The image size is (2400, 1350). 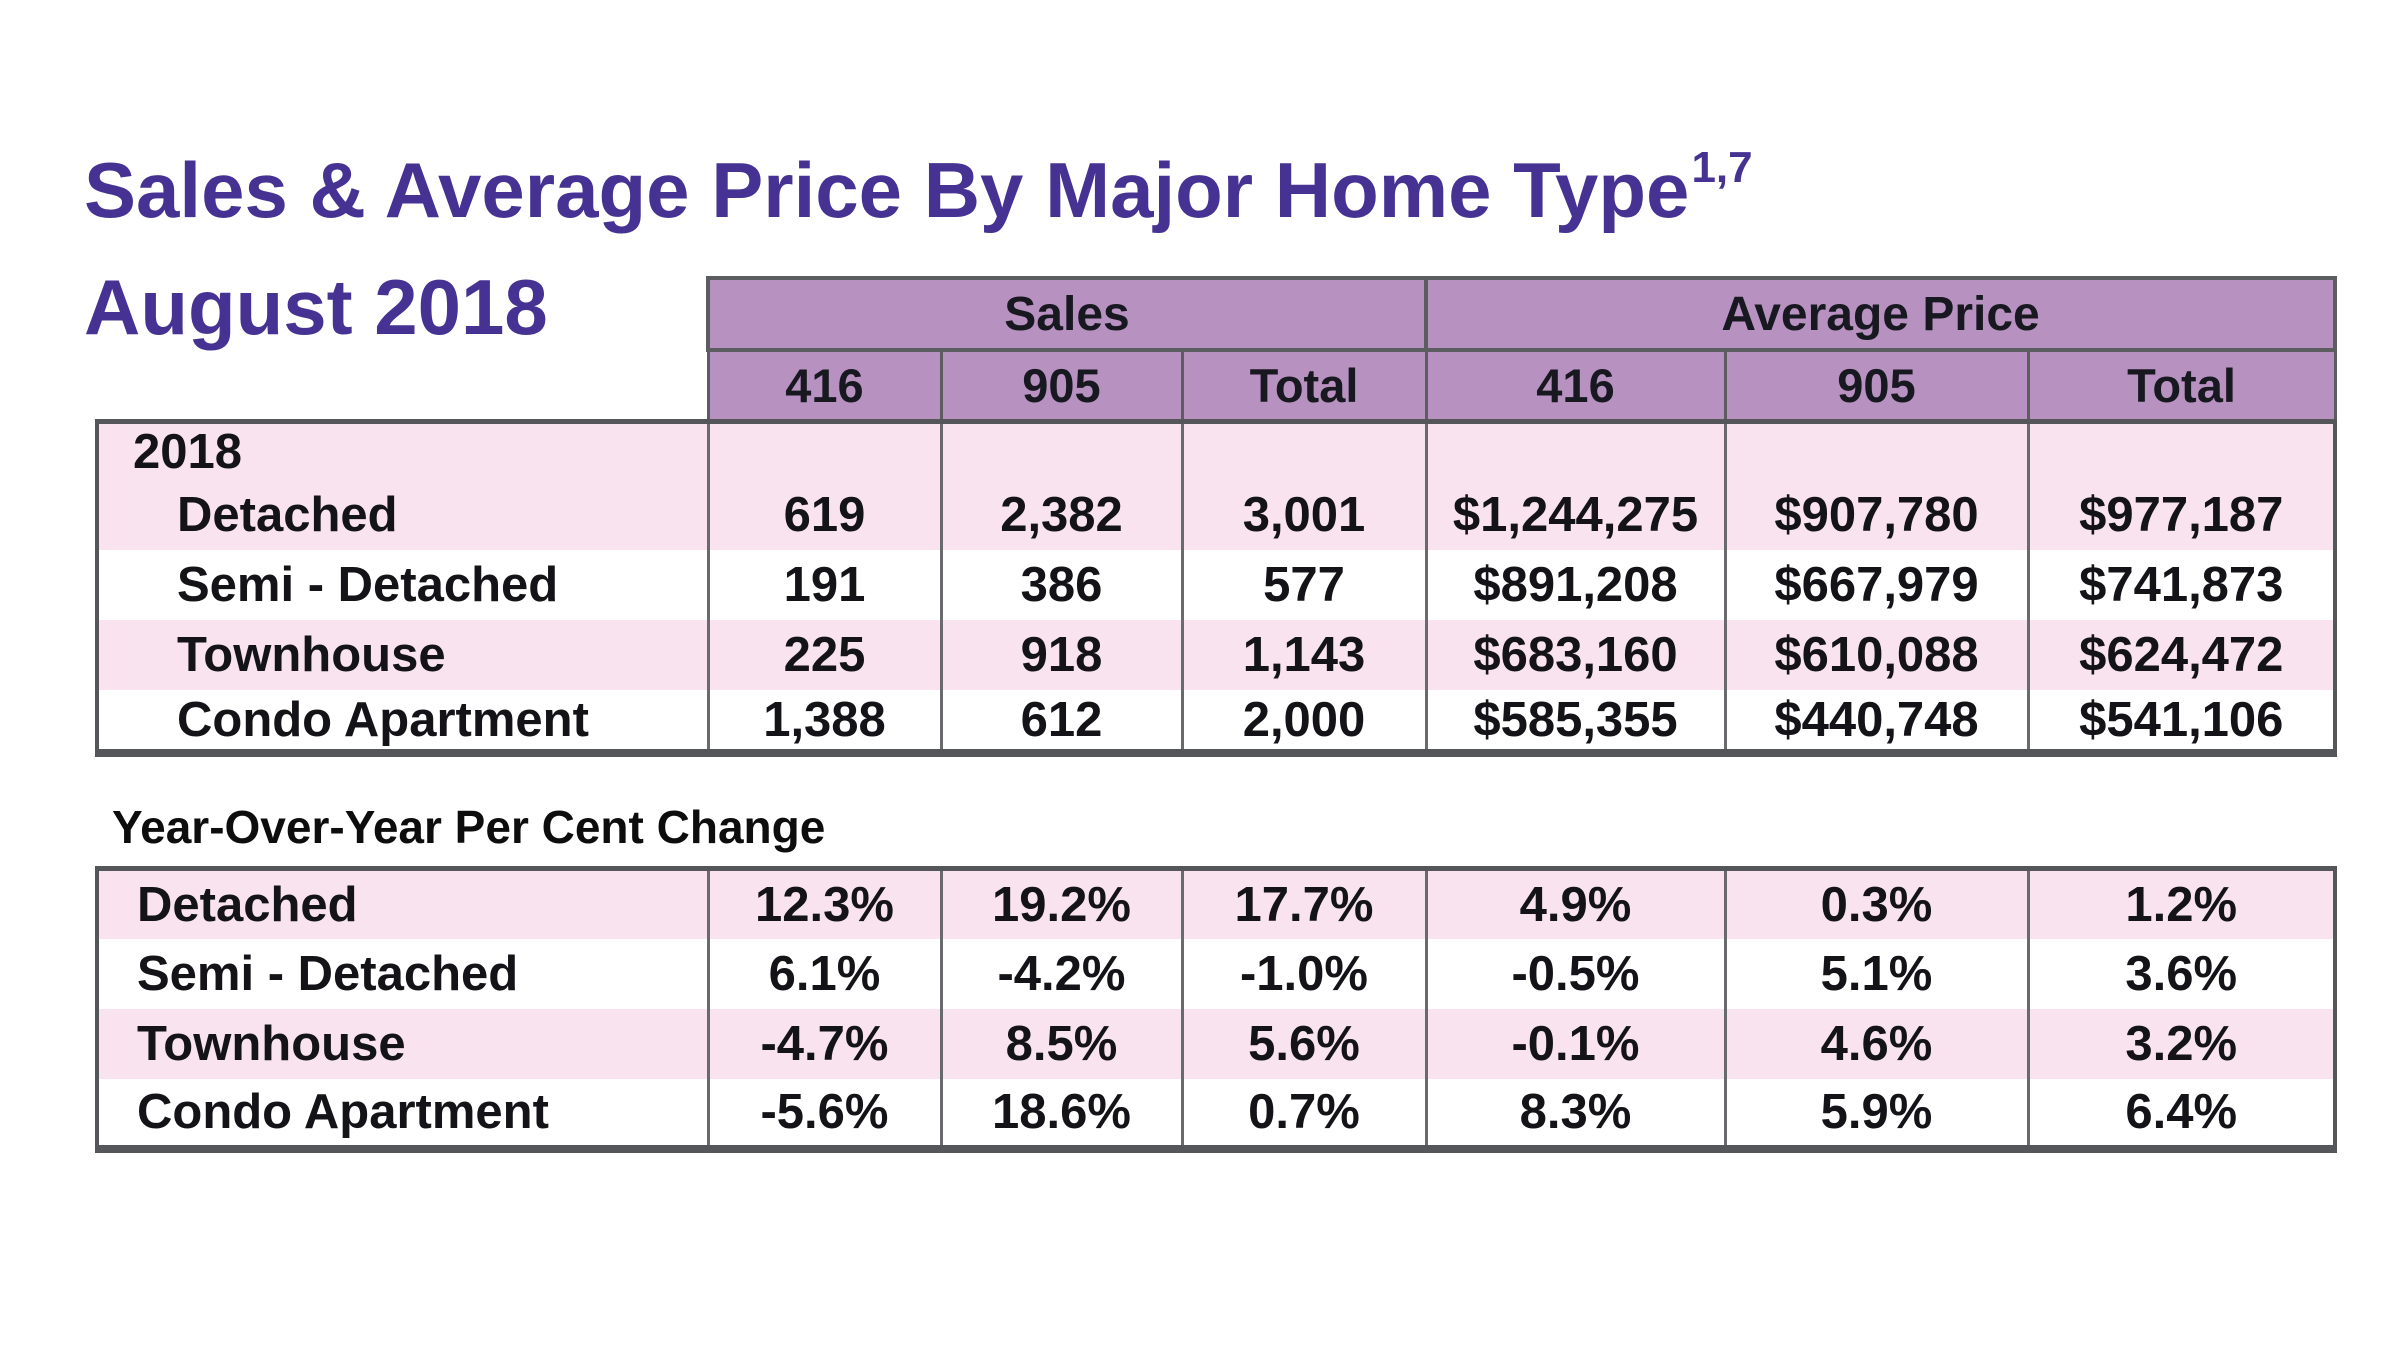 I want to click on price-cell: $440,748, so click(x=1875, y=721).